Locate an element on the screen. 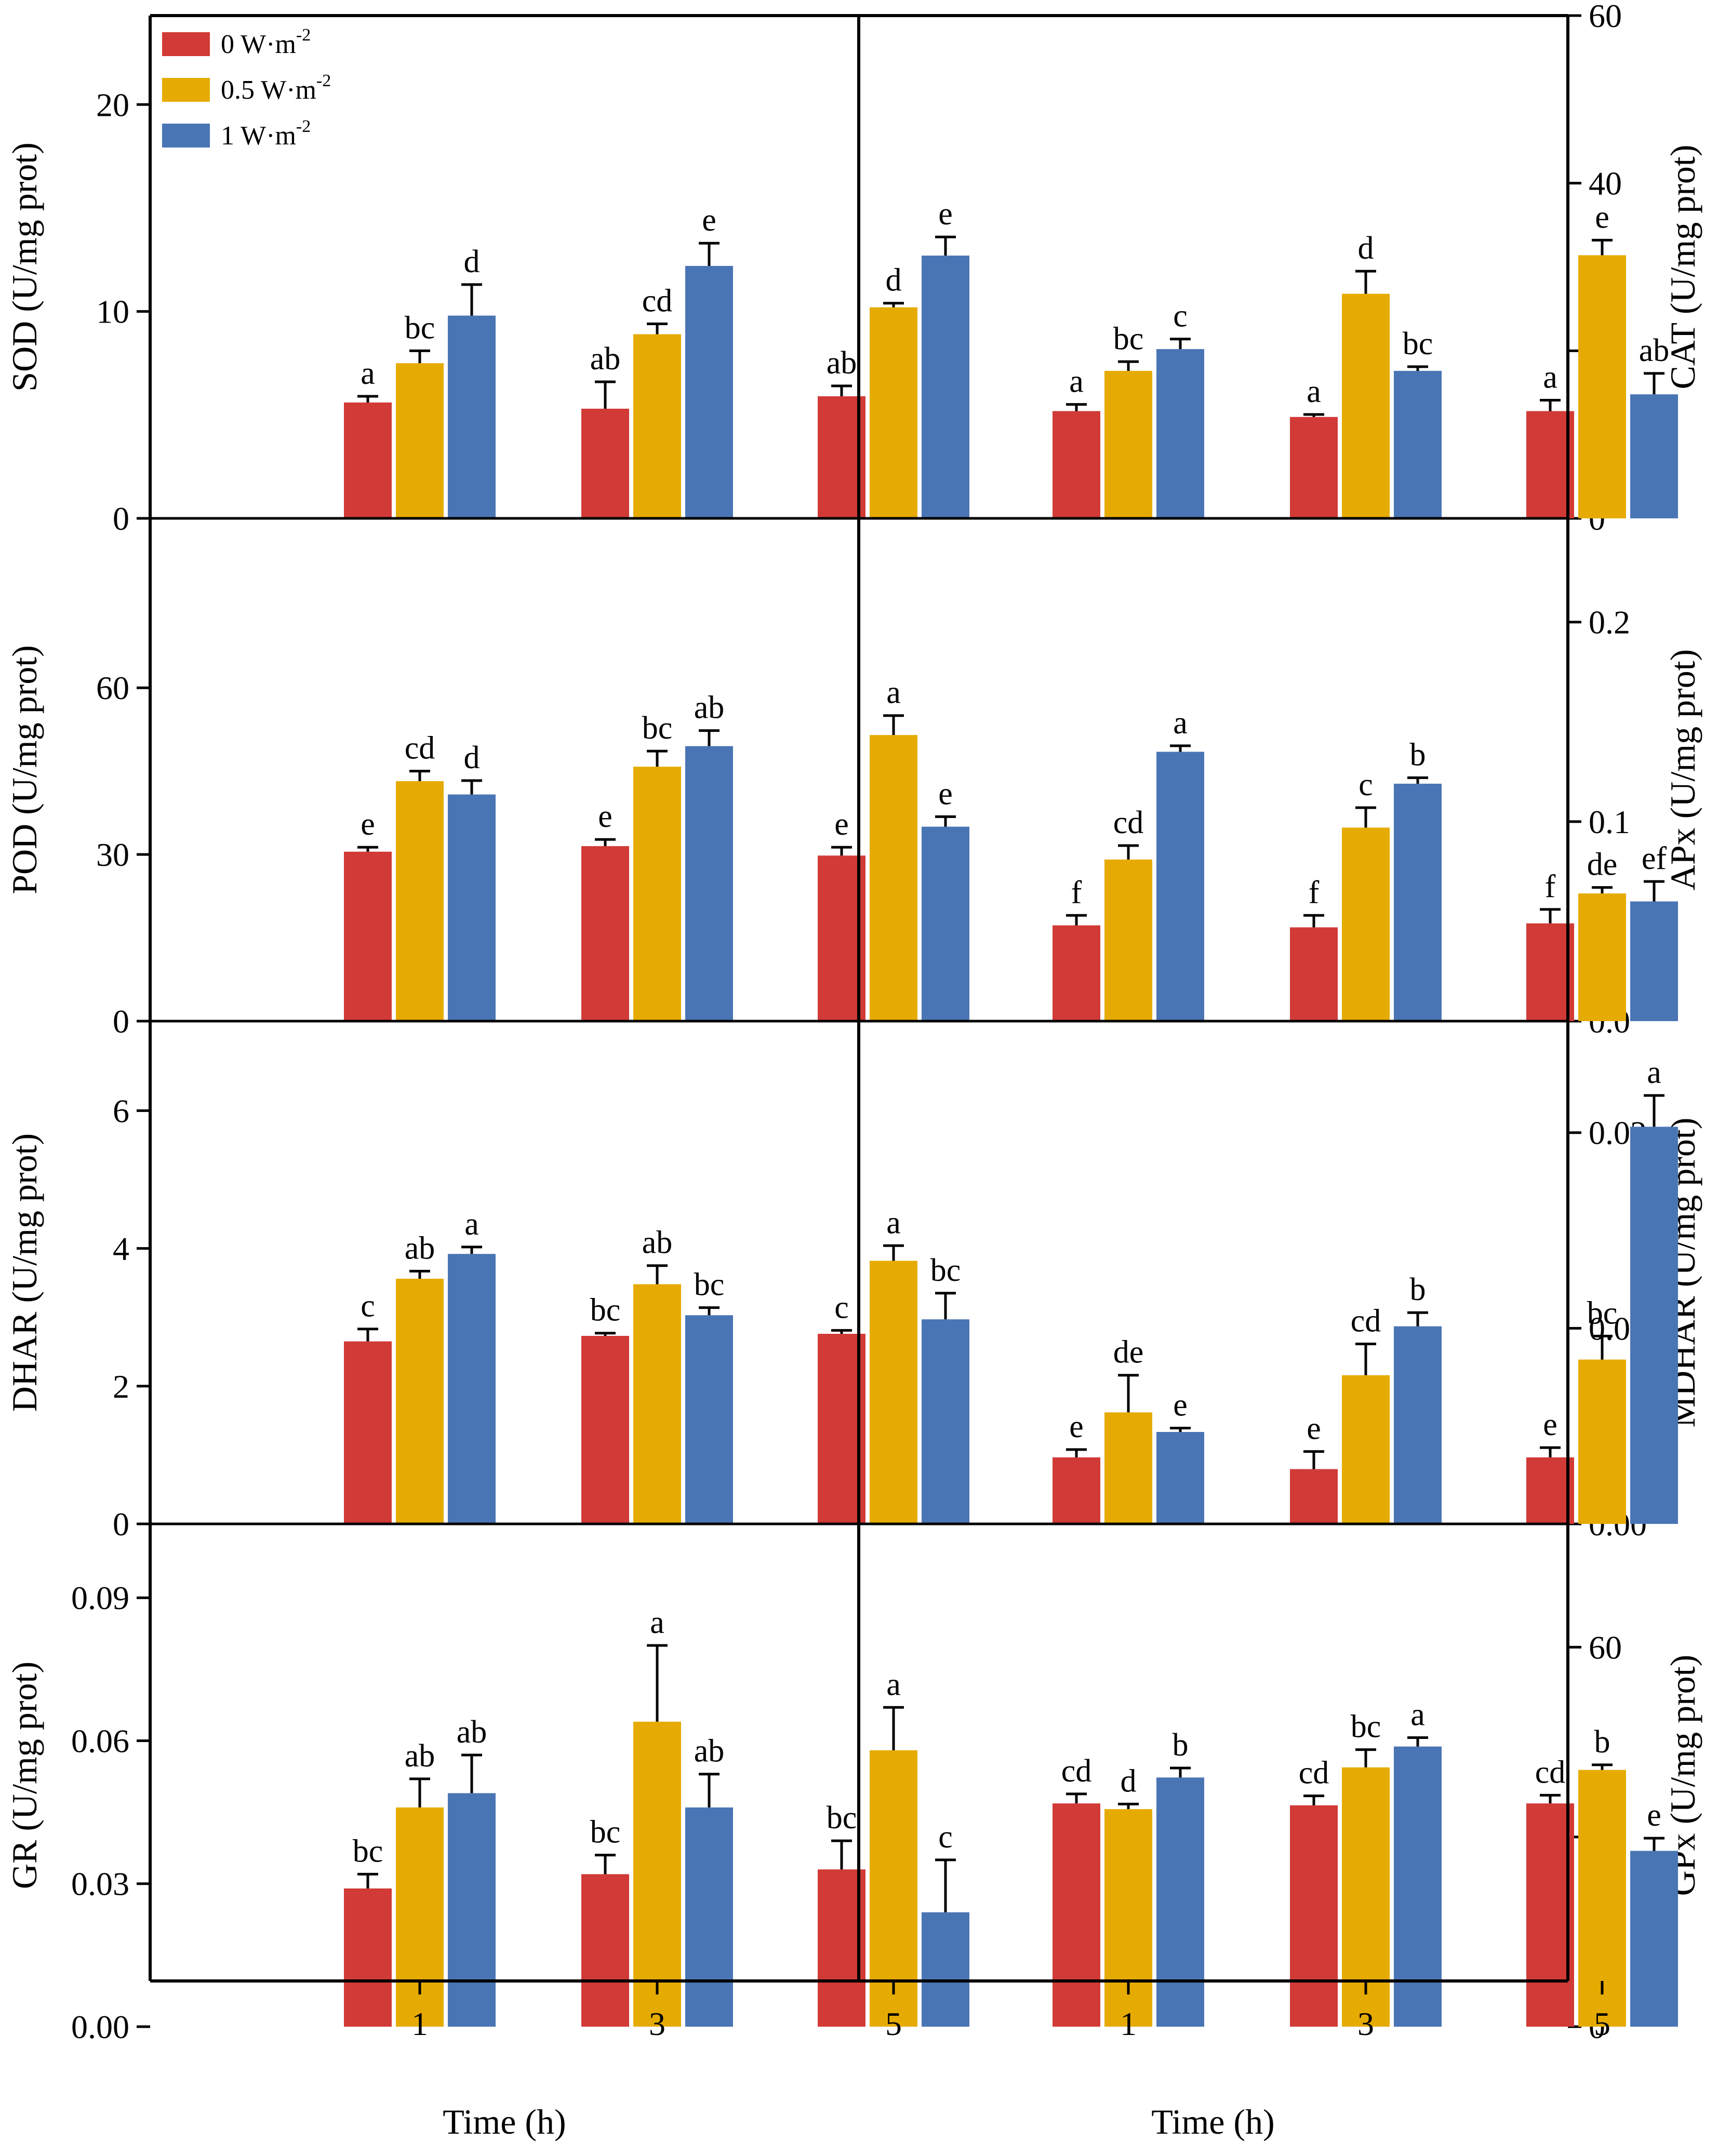 This screenshot has width=1718, height=2156. gr-significance-label: c is located at coordinates (945, 1837).